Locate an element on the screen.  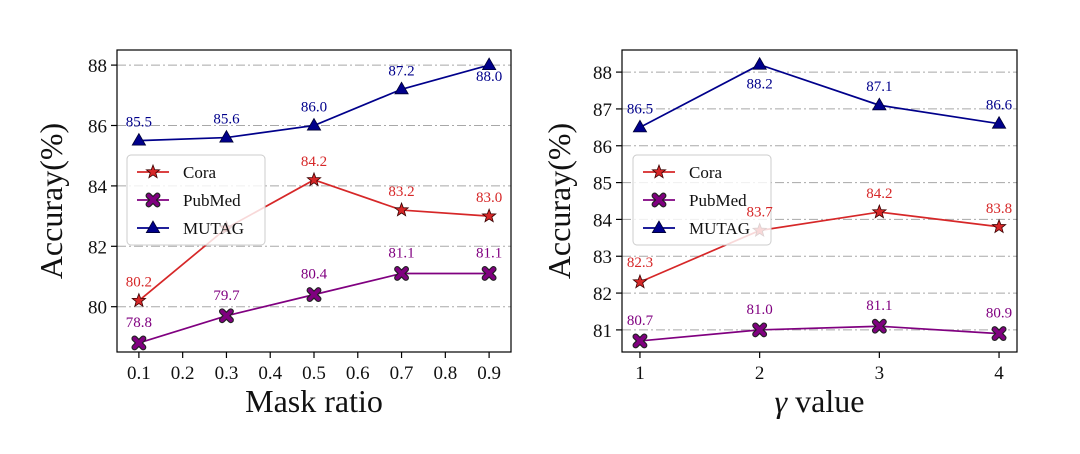
data-label-pubmed: 78.8 is located at coordinates (139, 323).